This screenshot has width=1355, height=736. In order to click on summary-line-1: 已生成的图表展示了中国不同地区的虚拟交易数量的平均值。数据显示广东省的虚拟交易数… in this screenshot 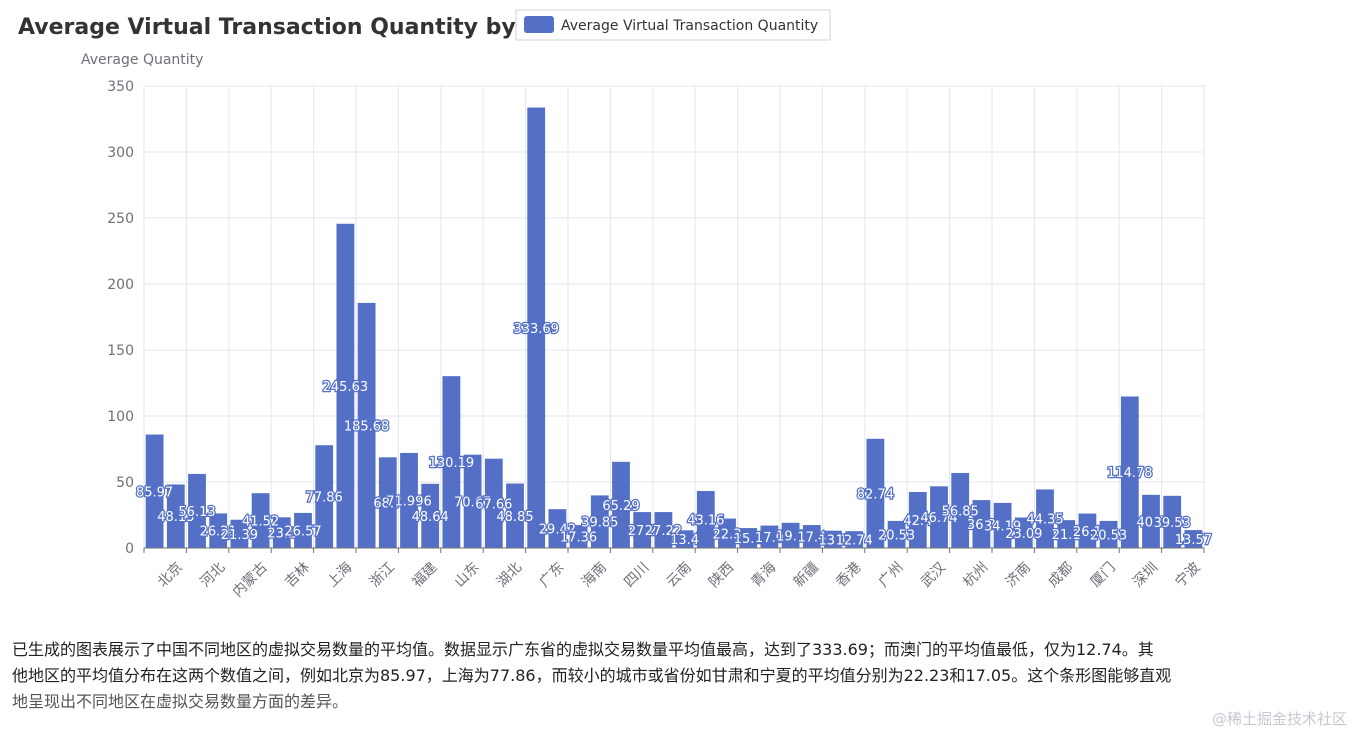, I will do `click(583, 649)`.